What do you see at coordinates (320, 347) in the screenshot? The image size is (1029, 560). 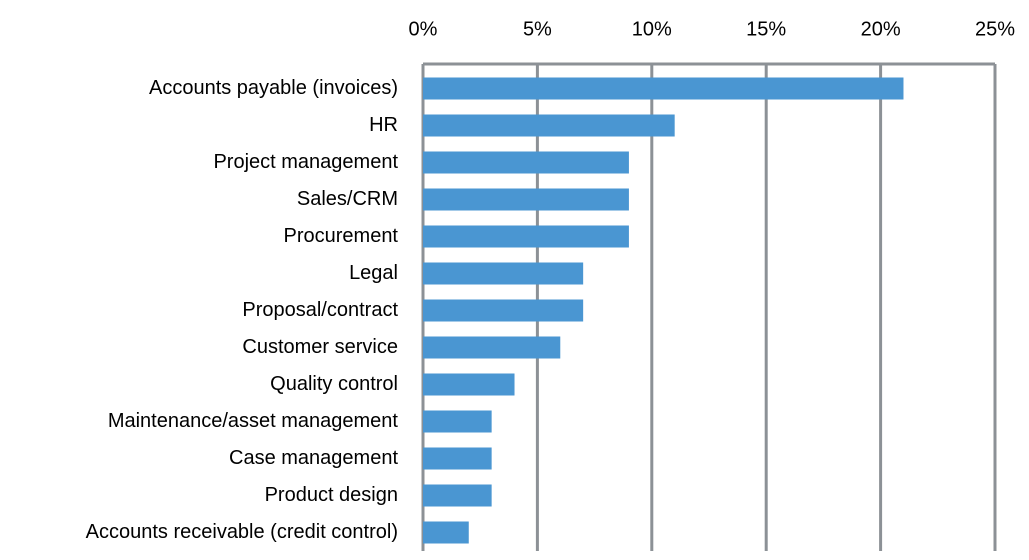 I see `y-tick-label: Customer service` at bounding box center [320, 347].